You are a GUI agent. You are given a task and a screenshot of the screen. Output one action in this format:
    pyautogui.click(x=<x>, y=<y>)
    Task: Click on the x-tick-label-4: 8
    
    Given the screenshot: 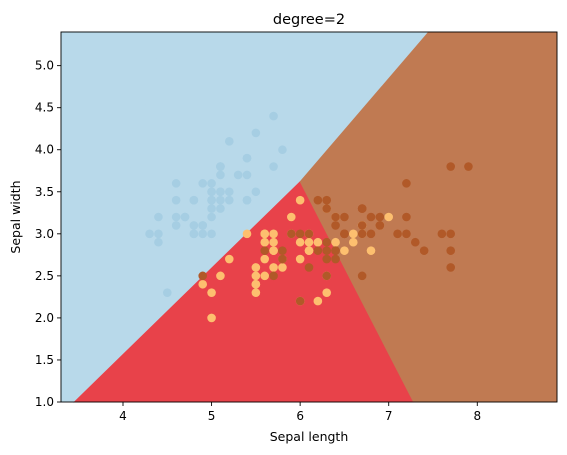 What is the action you would take?
    pyautogui.click(x=477, y=416)
    